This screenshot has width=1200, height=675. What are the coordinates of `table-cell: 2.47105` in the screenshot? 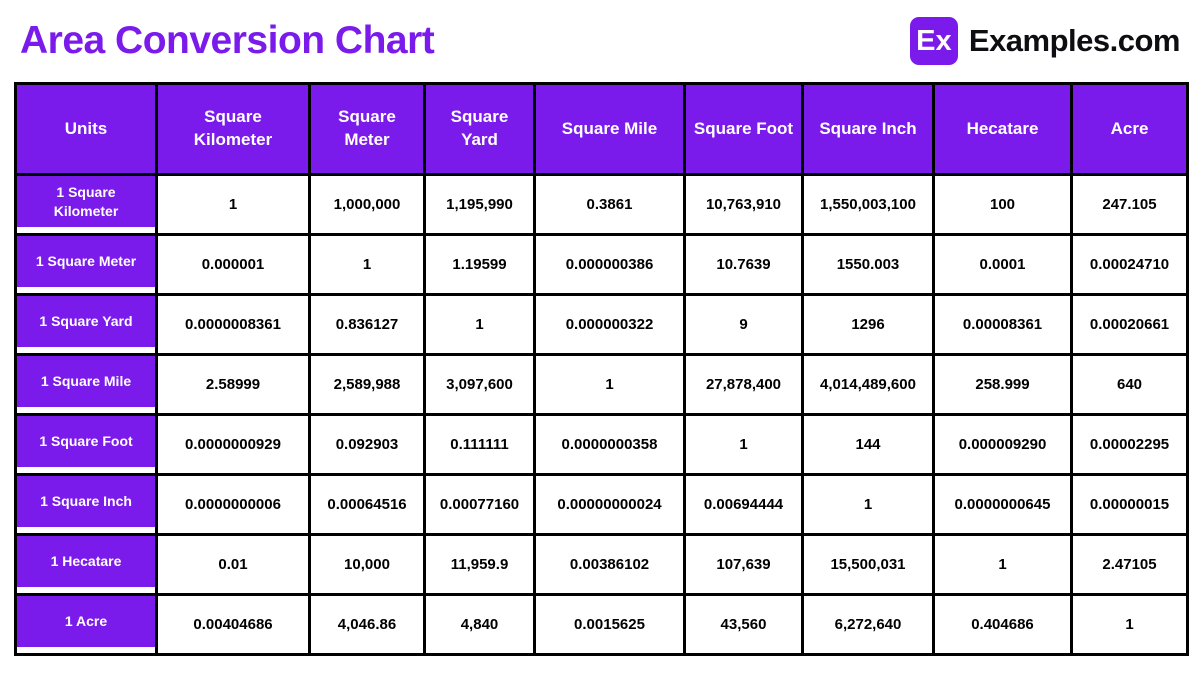 It's located at (1129, 564).